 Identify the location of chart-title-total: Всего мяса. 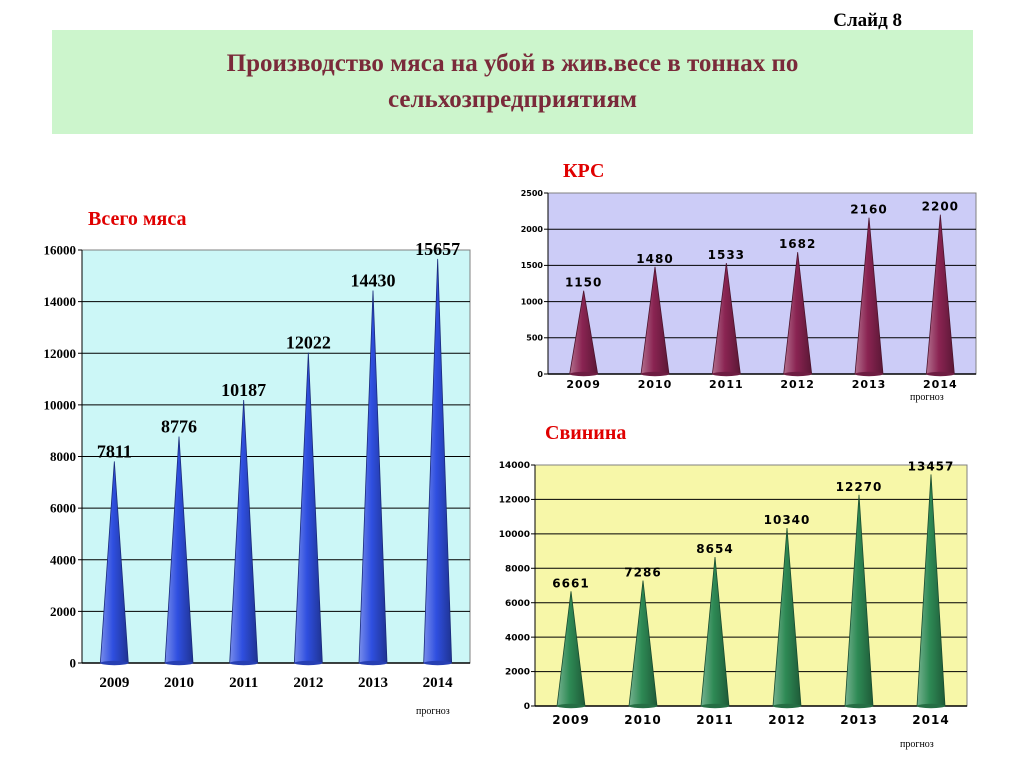
(137, 219).